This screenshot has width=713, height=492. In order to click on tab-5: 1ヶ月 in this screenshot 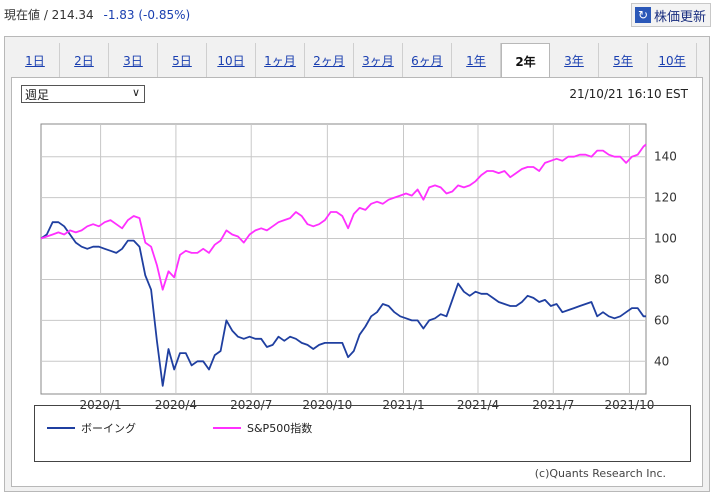, I will do `click(280, 60)`.